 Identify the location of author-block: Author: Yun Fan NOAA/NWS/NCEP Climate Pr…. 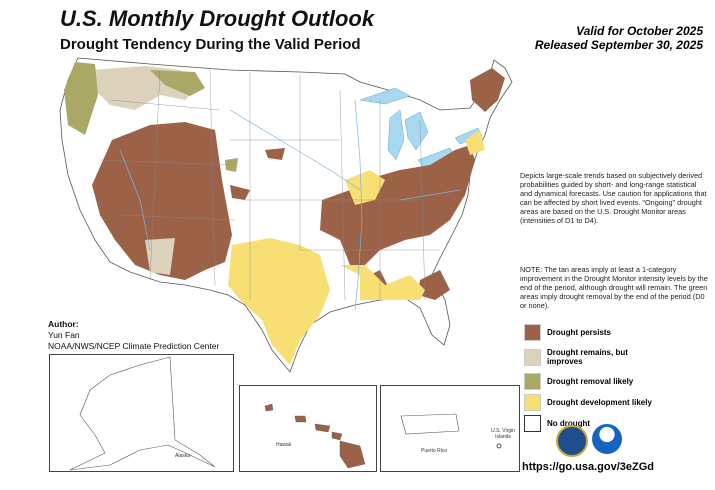
(133, 335).